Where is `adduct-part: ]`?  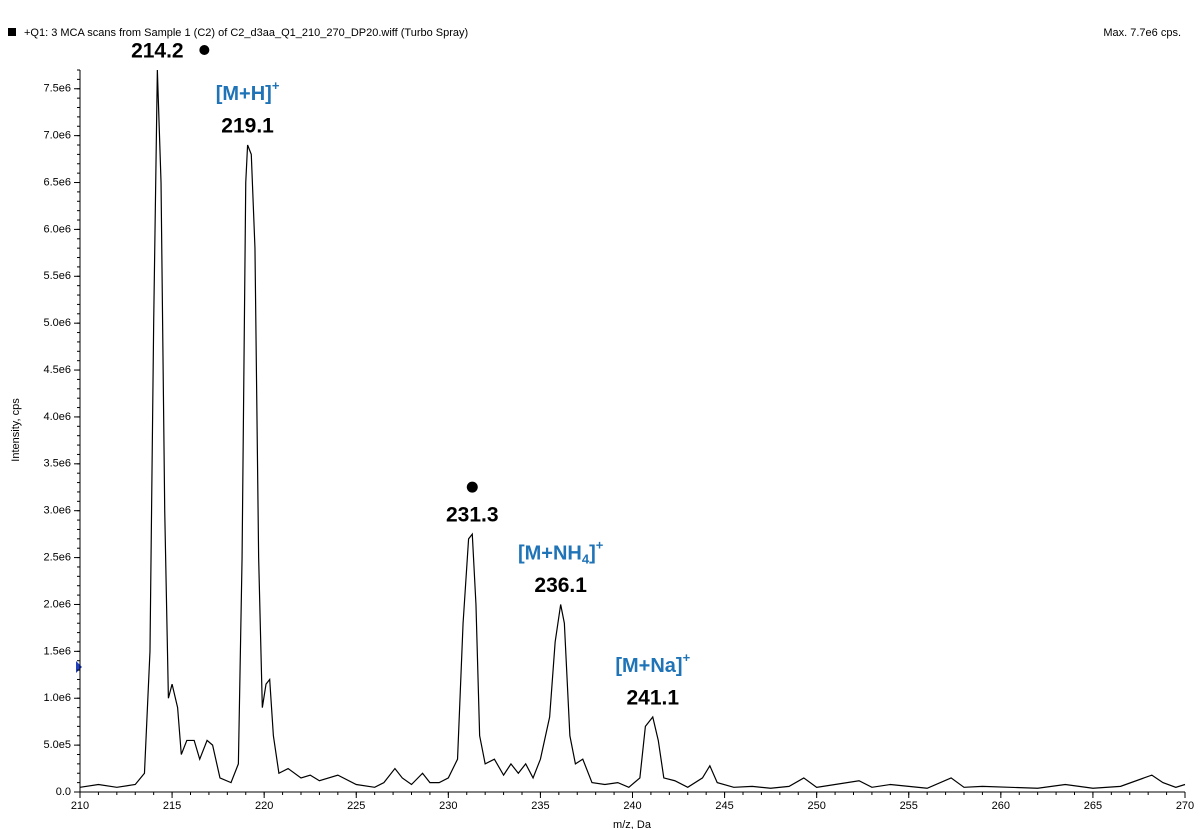 adduct-part: ] is located at coordinates (592, 554).